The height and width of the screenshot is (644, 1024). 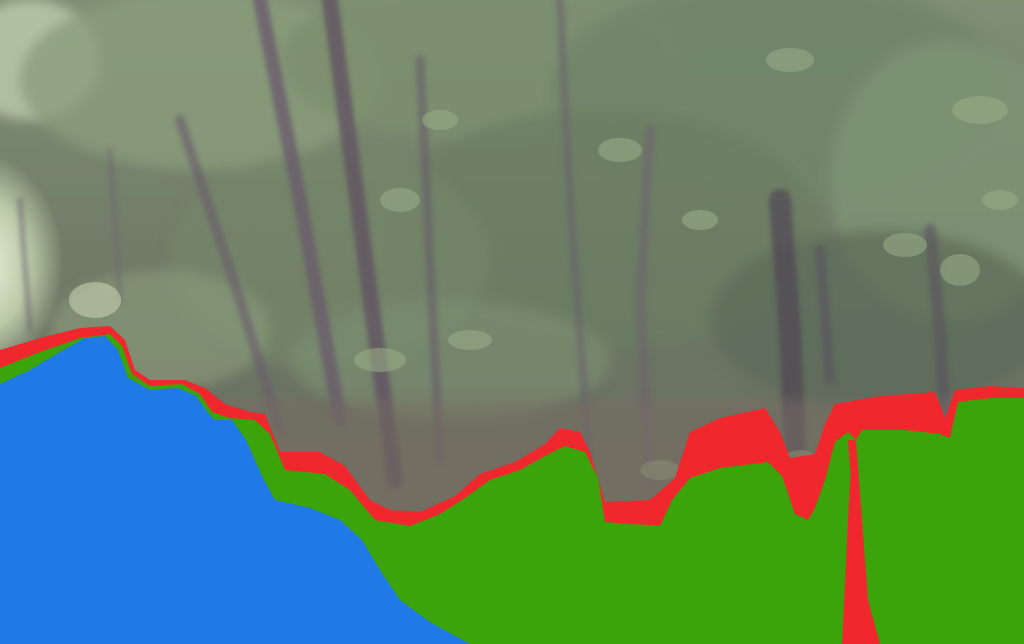 I want to click on boundary-stripe, so click(x=864, y=542).